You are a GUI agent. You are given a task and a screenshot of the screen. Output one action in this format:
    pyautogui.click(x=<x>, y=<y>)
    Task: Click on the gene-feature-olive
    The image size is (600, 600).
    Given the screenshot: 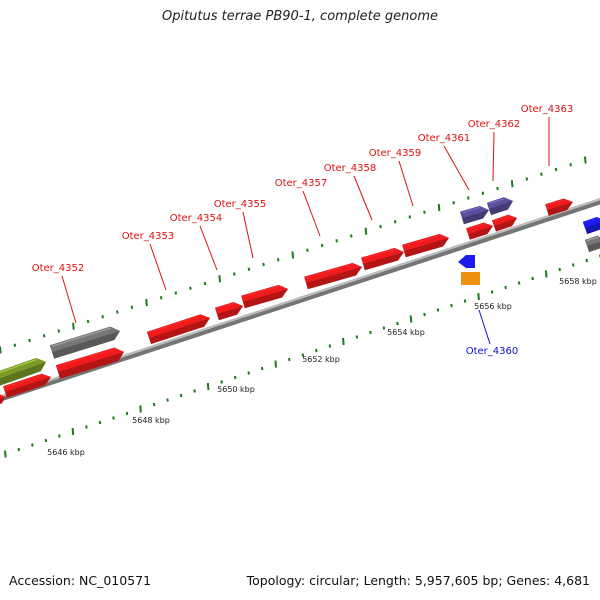 What is the action you would take?
    pyautogui.click(x=23, y=372)
    